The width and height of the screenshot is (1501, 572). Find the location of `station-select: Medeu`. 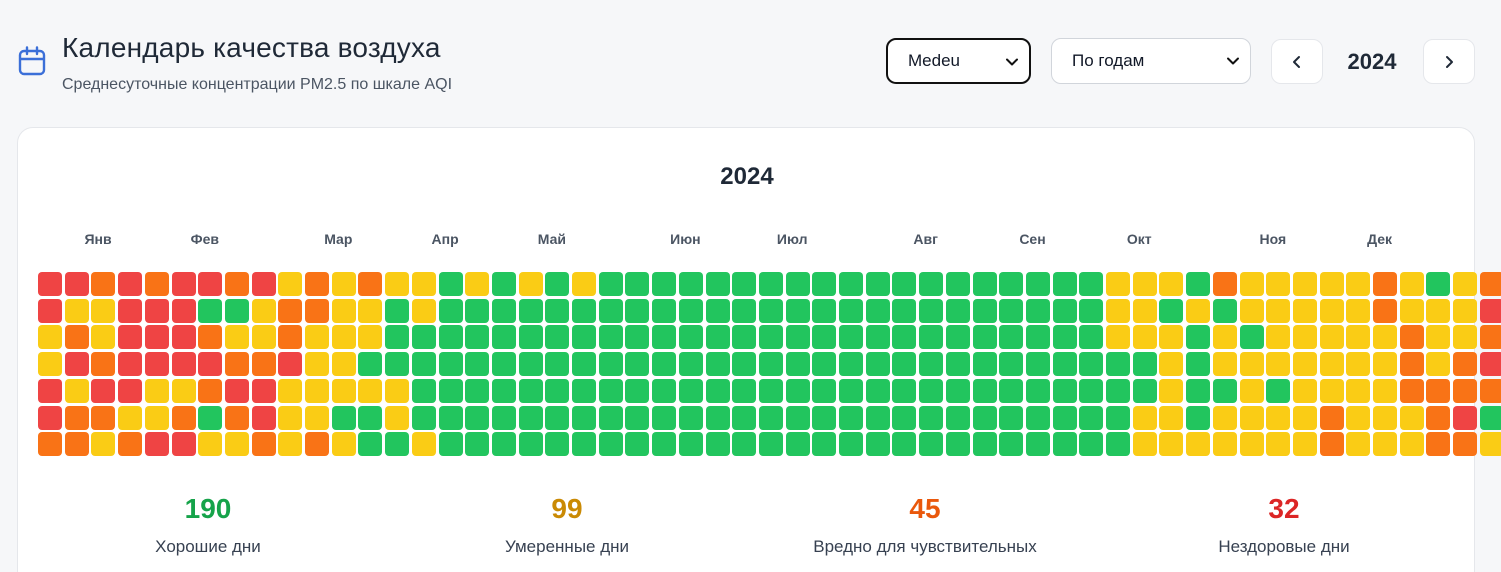

station-select: Medeu is located at coordinates (958, 61).